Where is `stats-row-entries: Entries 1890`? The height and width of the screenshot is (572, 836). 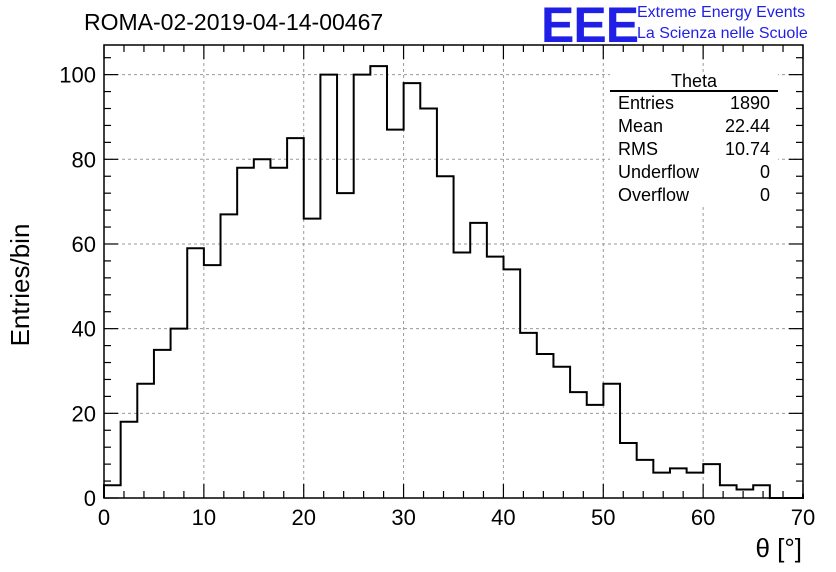
stats-row-entries: Entries 1890 is located at coordinates (694, 103).